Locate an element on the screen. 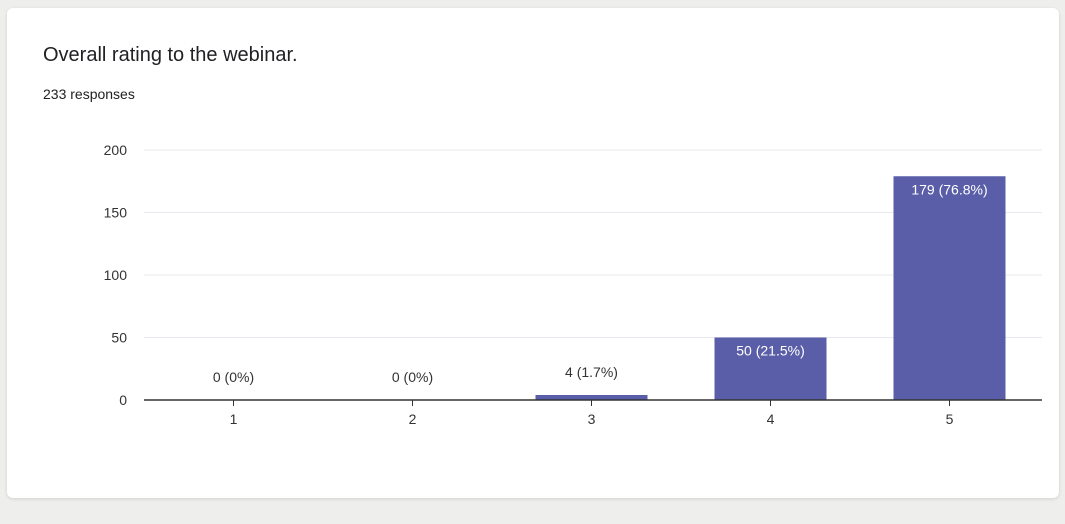  y-tick-label: 200 is located at coordinates (116, 150).